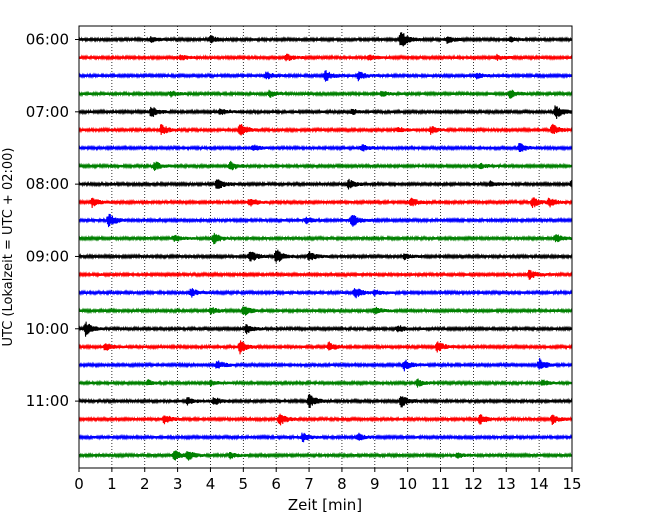 This screenshot has height=520, width=650. I want to click on y-axis-ticks: 06:00 07:00 08:00 09:00 10:00 11:00, so click(52, 220).